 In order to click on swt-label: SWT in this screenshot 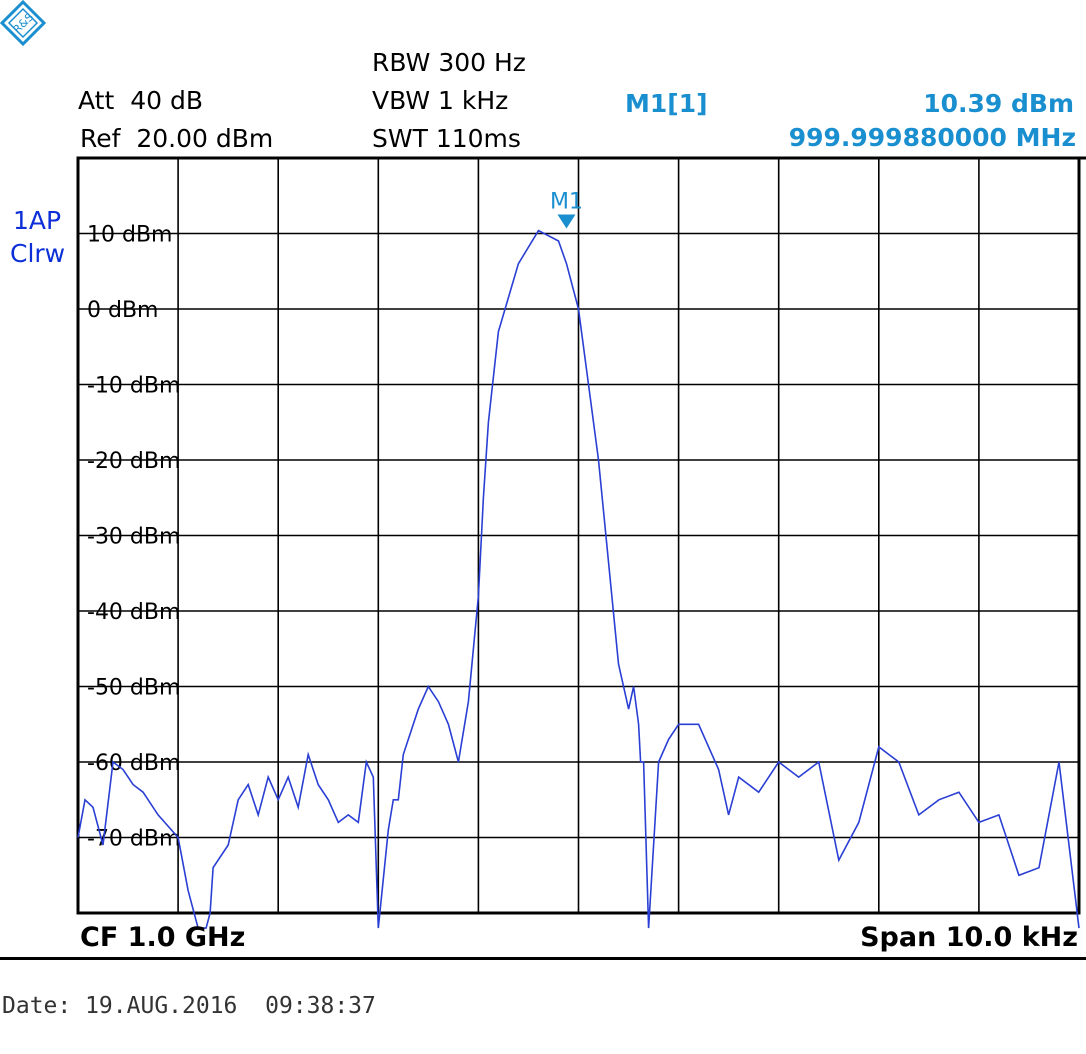, I will do `click(400, 138)`.